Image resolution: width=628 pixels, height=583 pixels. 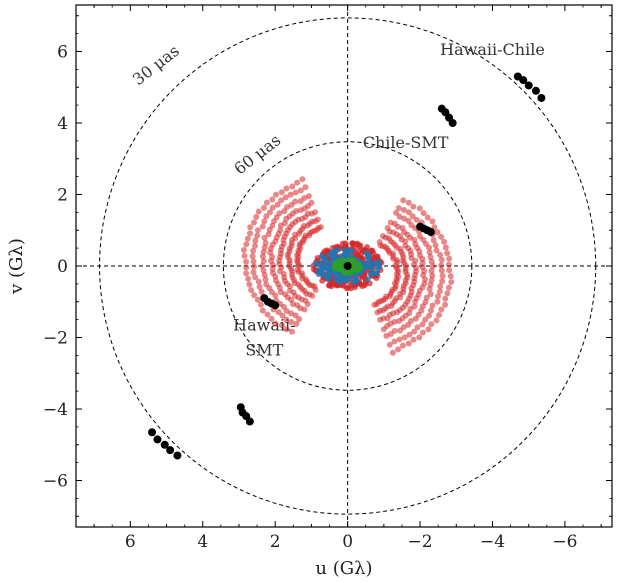 I want to click on y-axis-label: v (Gλ), so click(x=16, y=266).